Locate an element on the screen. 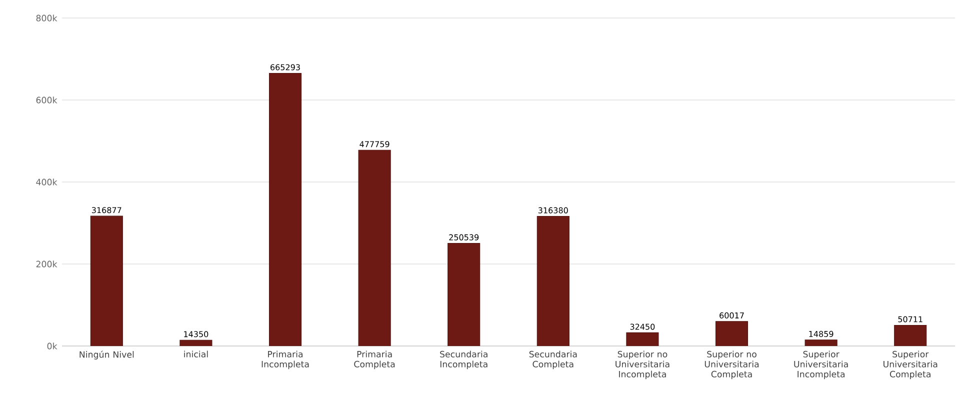  x-tick-label: Secundaria Completa is located at coordinates (553, 360).